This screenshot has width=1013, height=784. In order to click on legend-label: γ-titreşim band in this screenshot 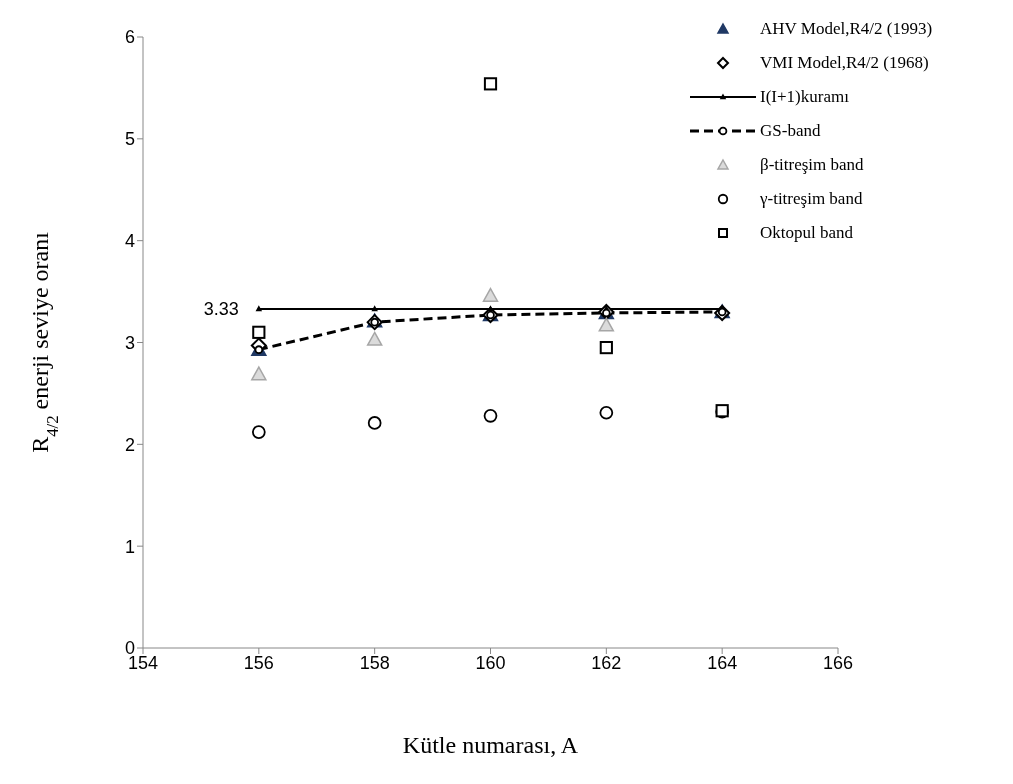, I will do `click(811, 199)`.